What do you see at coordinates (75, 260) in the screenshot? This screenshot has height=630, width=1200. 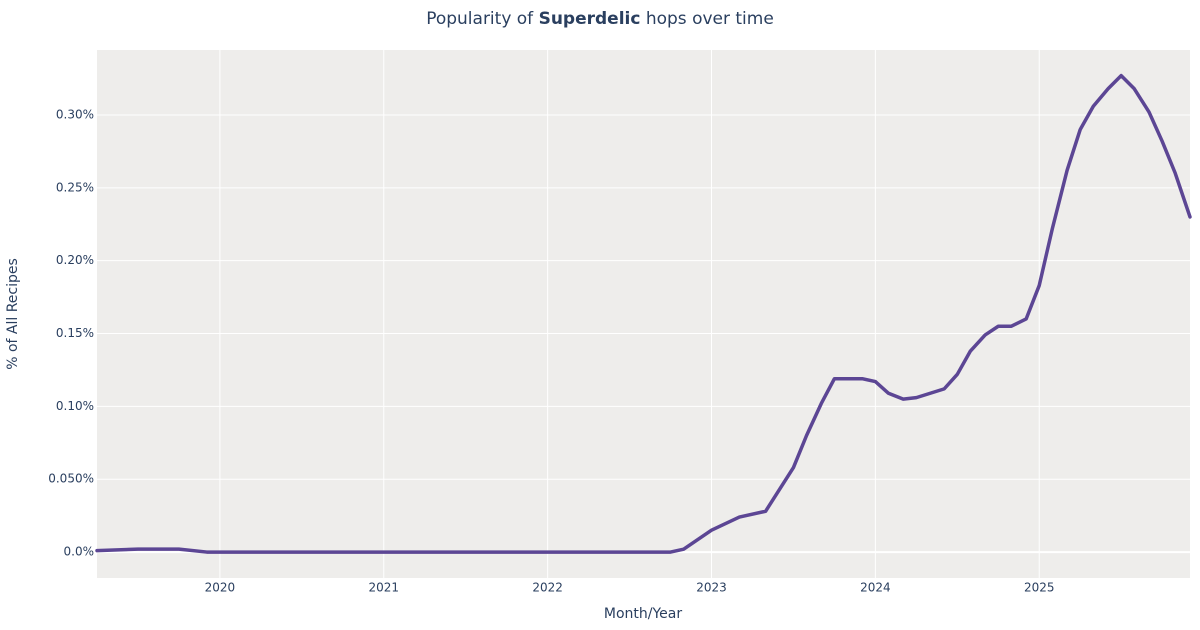 I see `y-tick-label: 0.20%` at bounding box center [75, 260].